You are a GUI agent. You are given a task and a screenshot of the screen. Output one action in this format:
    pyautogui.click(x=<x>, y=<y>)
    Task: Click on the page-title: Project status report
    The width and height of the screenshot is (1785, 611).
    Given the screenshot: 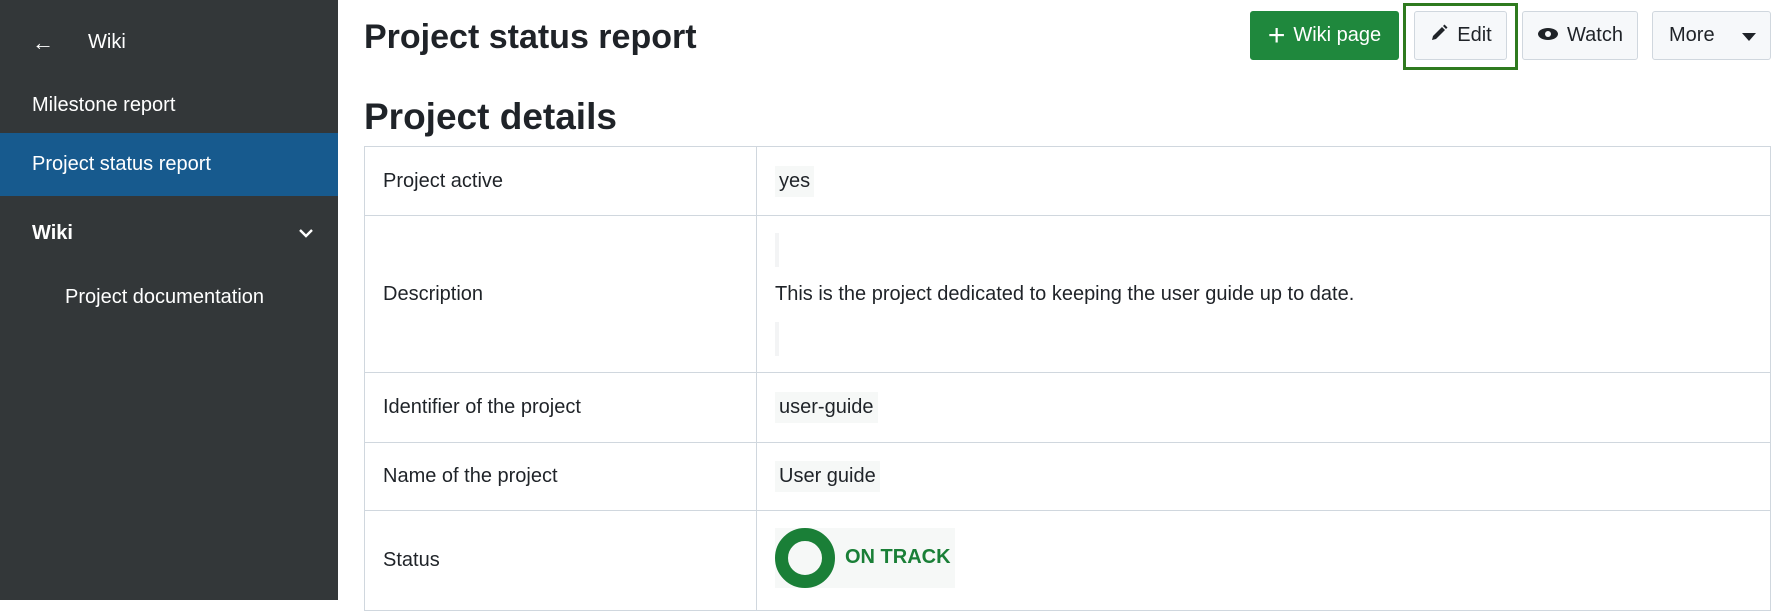 What is the action you would take?
    pyautogui.click(x=530, y=37)
    